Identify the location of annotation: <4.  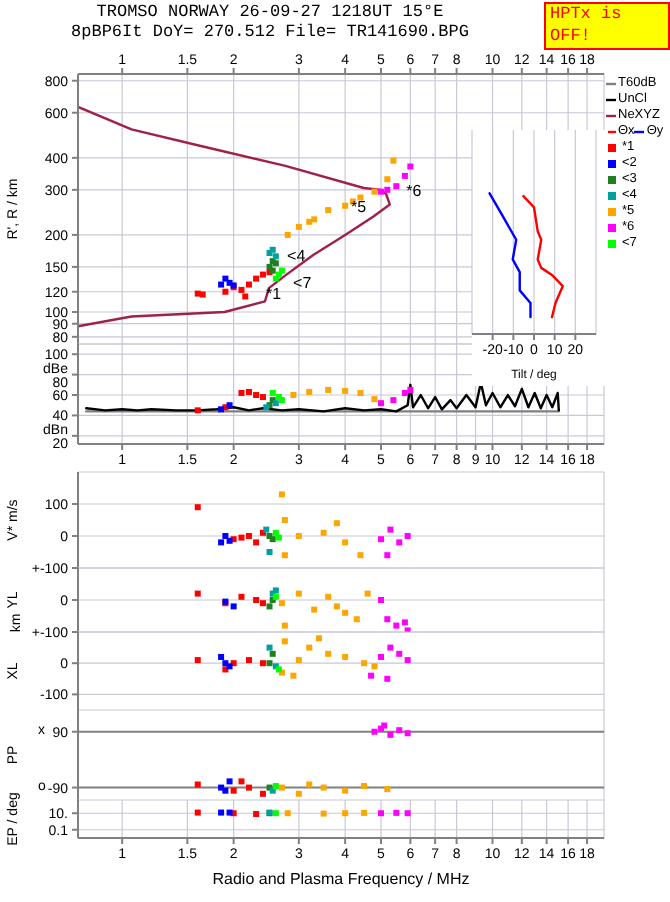
(297, 255).